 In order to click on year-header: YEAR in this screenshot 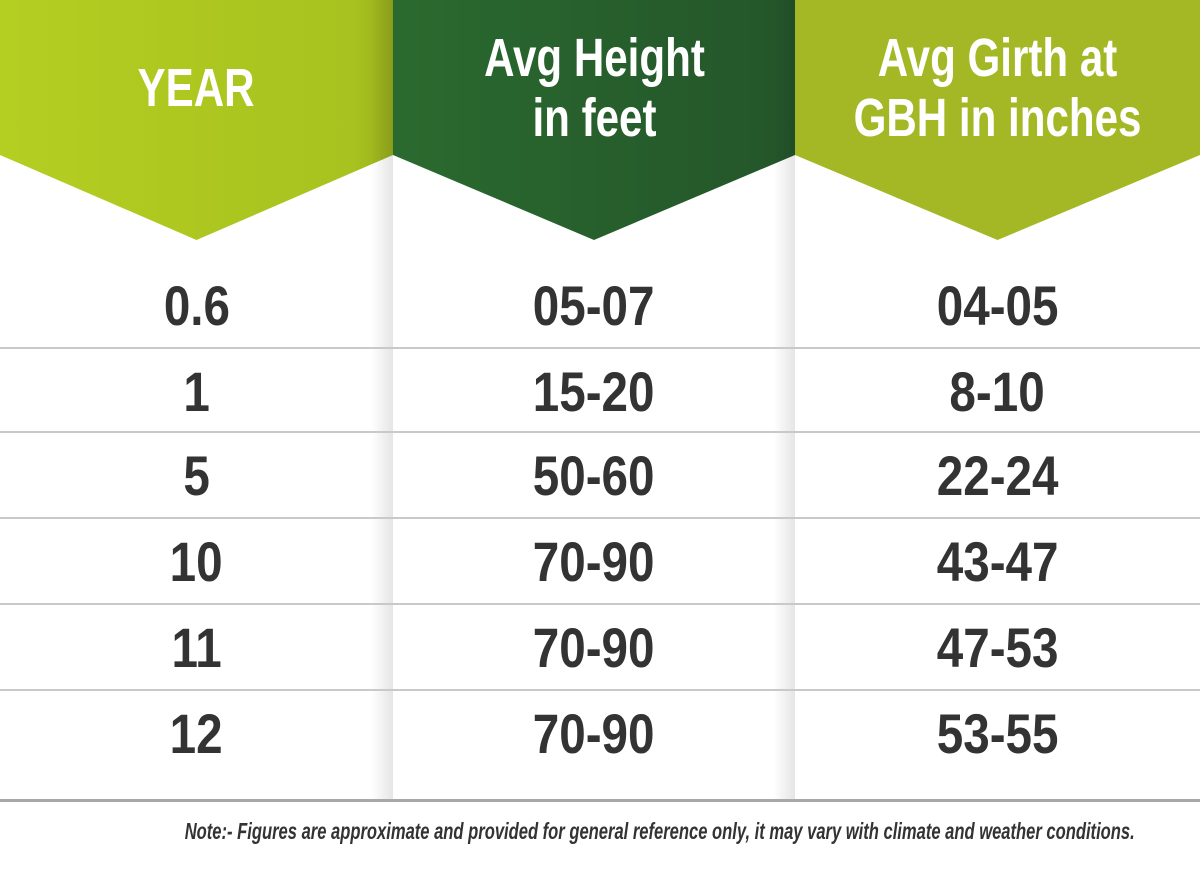, I will do `click(196, 120)`.